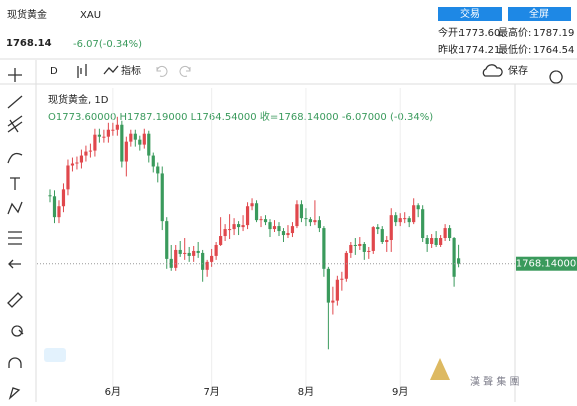 This screenshot has width=577, height=406. Describe the element at coordinates (514, 32) in the screenshot. I see `quote-stat: 最高价:` at that location.